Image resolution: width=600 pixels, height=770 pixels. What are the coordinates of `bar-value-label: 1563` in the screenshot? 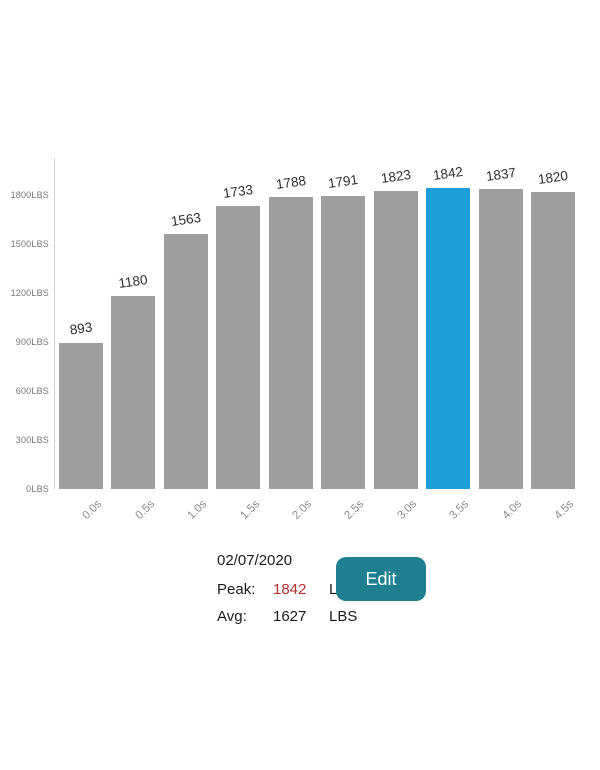 It's located at (185, 219).